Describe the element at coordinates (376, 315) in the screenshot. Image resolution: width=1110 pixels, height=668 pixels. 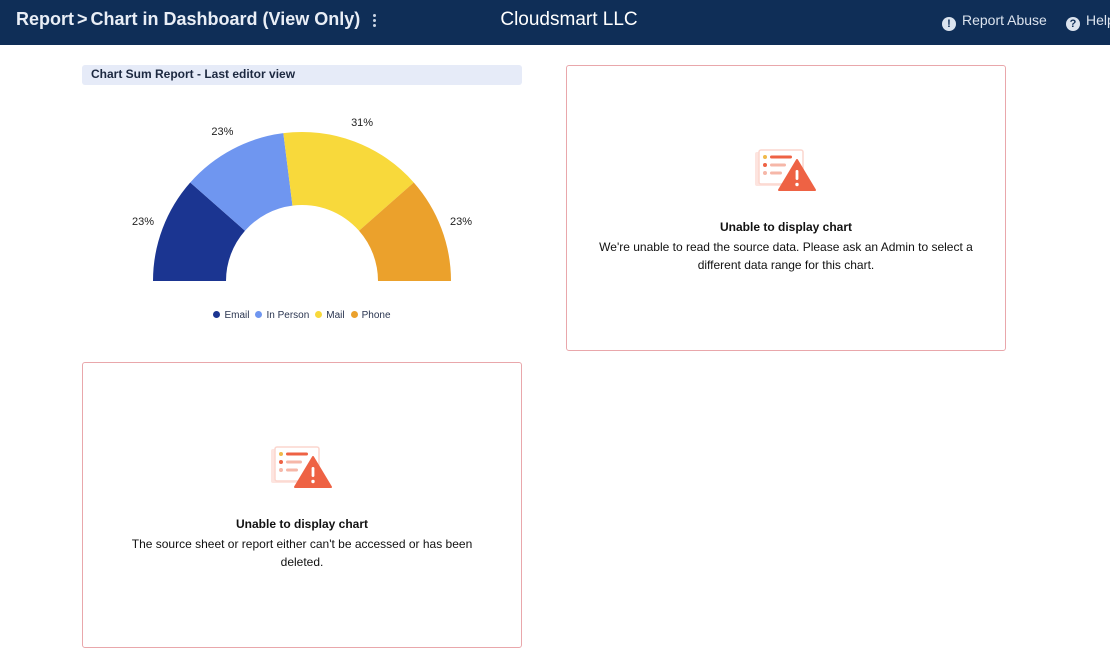
I see `legend-label: Phone` at that location.